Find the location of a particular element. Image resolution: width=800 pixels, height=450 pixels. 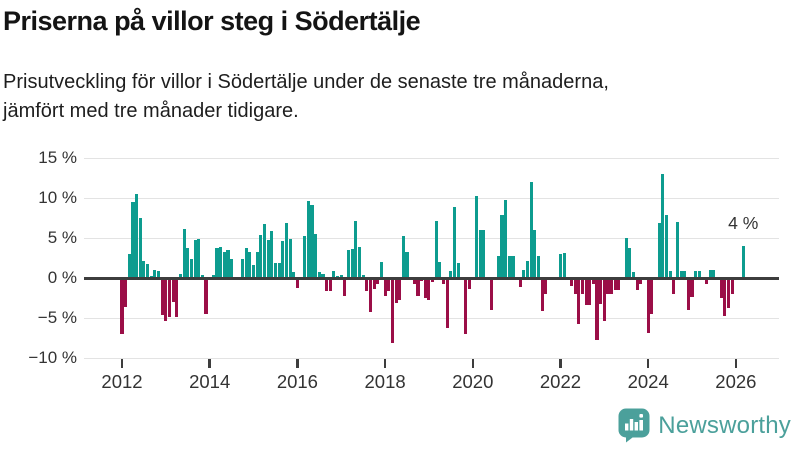

newsworthy-icon is located at coordinates (634, 425).